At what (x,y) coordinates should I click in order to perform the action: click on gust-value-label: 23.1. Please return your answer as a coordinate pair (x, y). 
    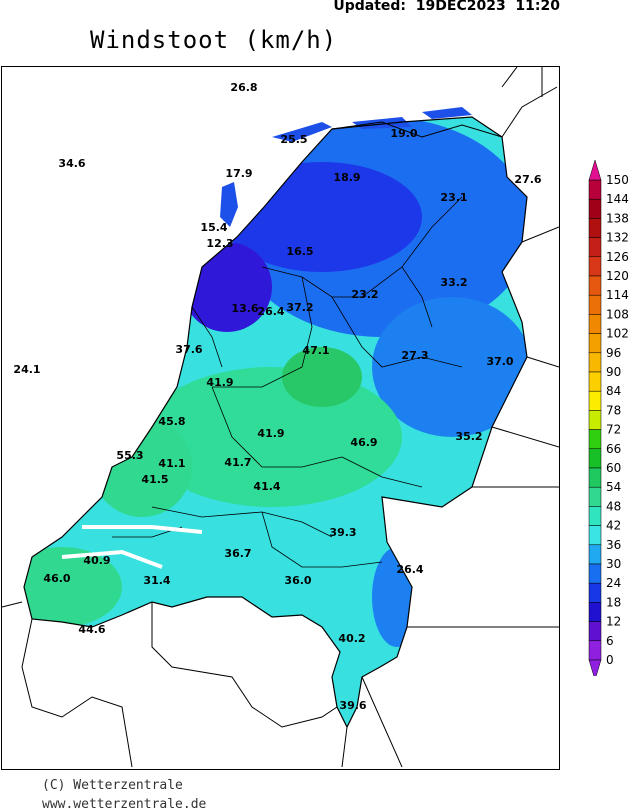
    Looking at the image, I should click on (453, 197).